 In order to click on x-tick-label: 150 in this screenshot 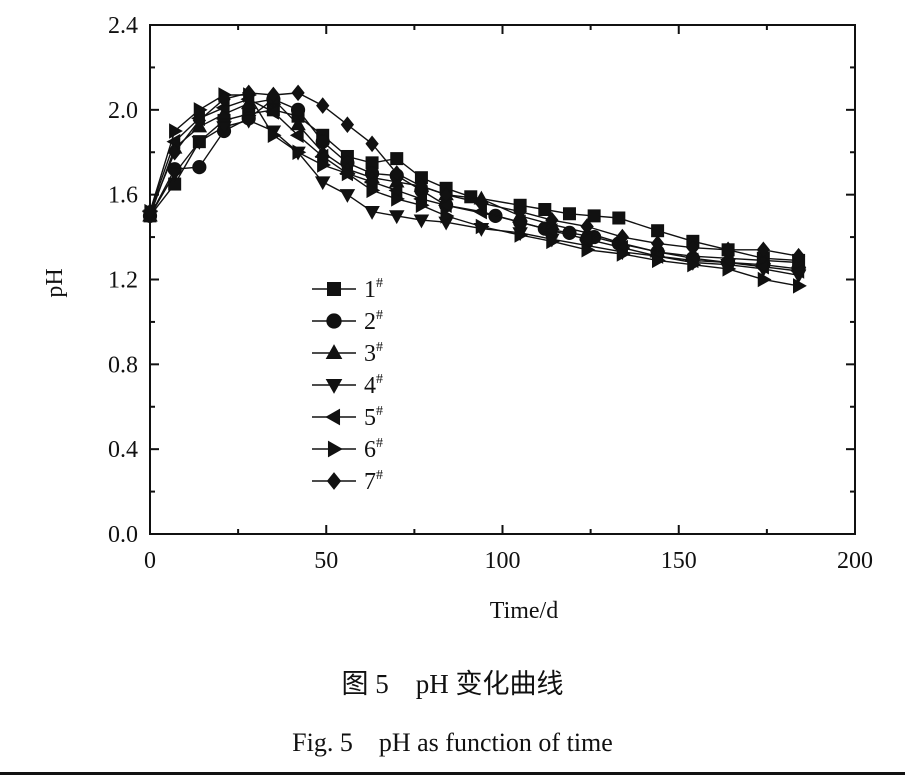, I will do `click(679, 561)`.